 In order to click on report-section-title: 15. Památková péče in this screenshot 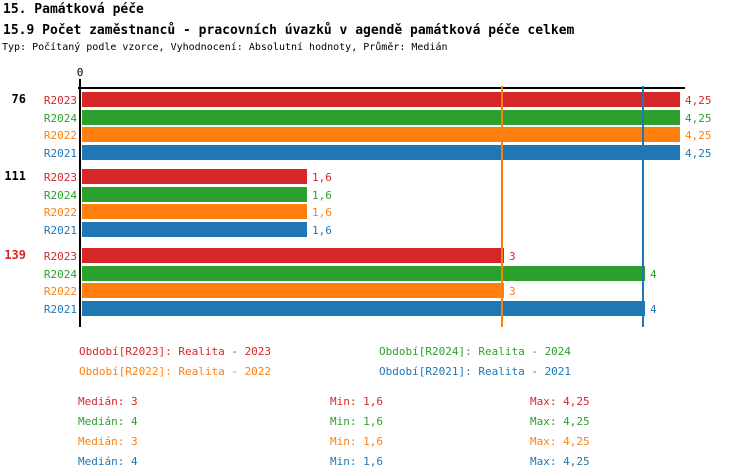, I will do `click(73, 9)`.